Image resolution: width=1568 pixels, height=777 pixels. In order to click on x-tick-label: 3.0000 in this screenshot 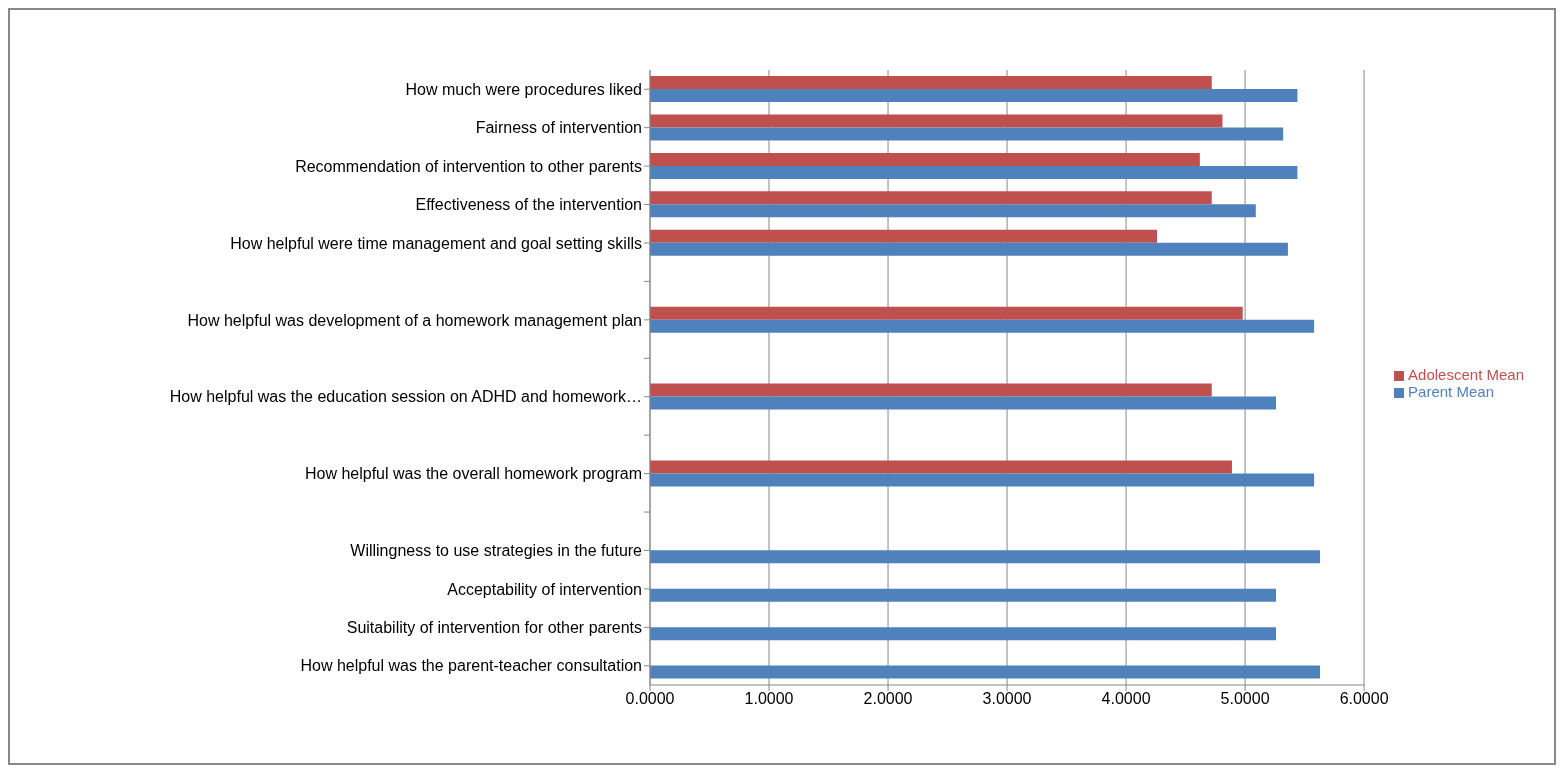, I will do `click(1007, 699)`.